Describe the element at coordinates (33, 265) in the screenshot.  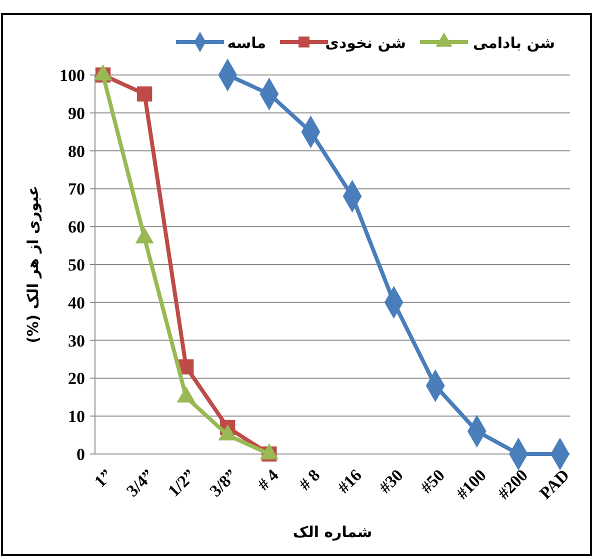
I see `y-axis-title: عبوری از هر الک (%)` at that location.